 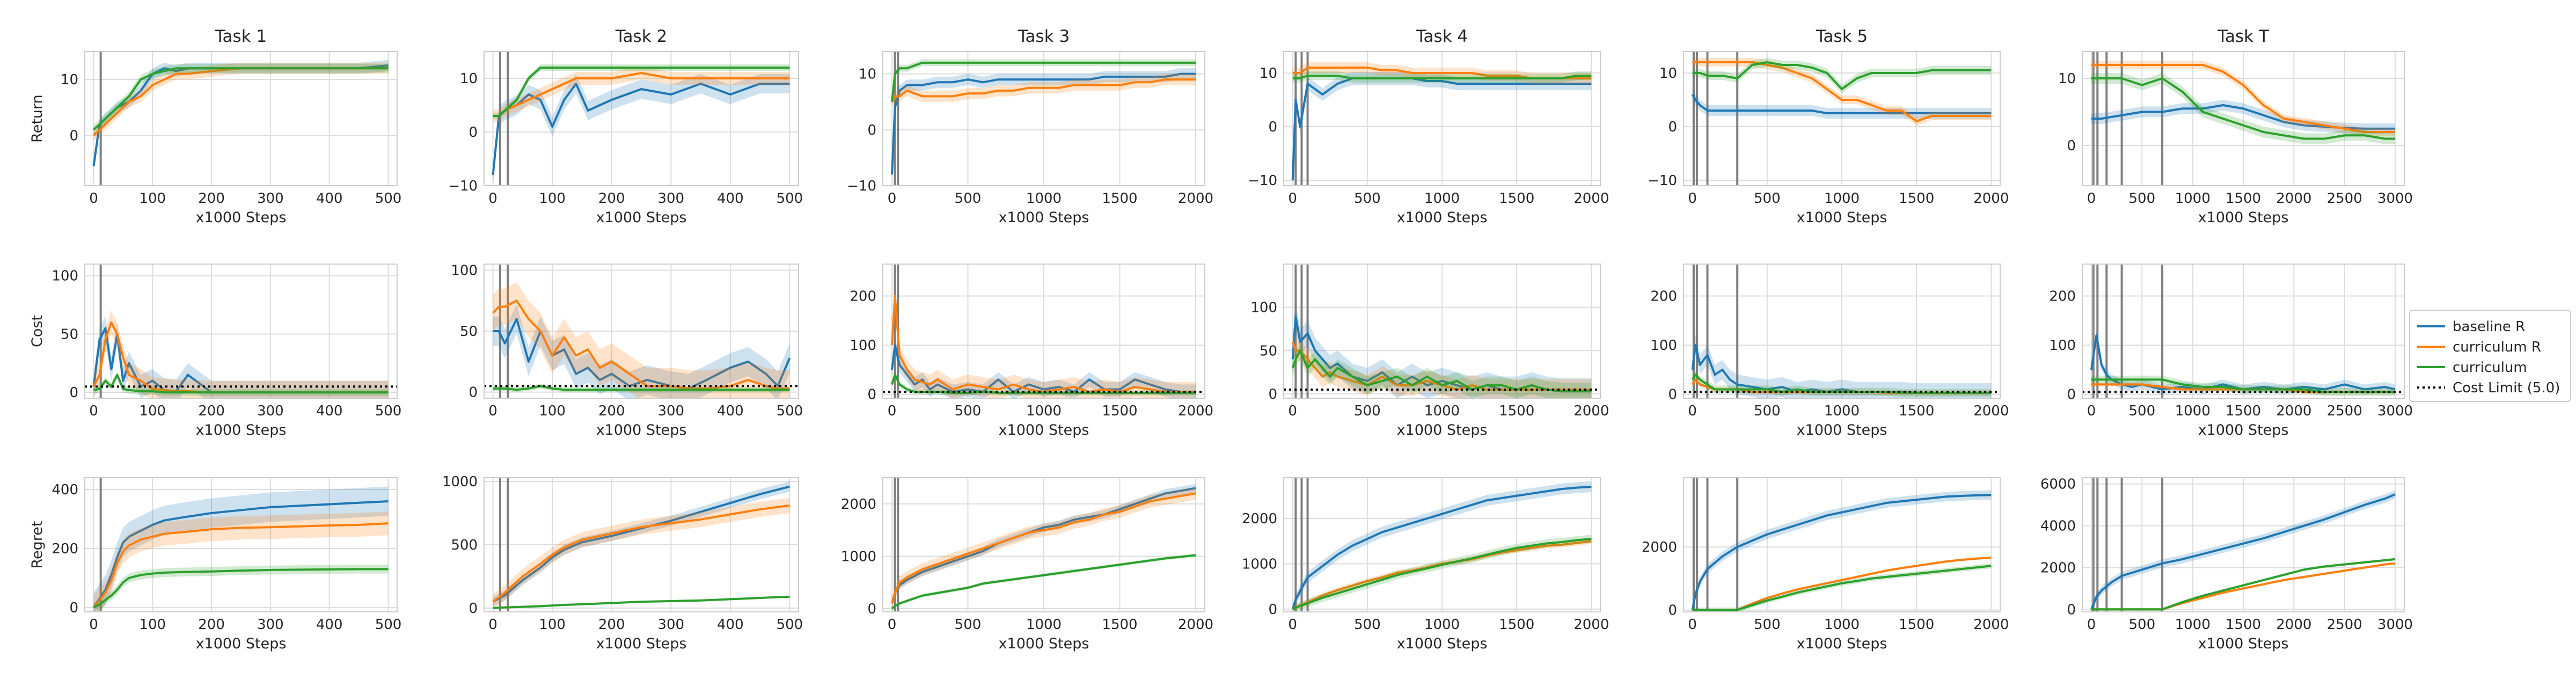 What do you see at coordinates (1268, 351) in the screenshot?
I see `y-tick-label: 50` at bounding box center [1268, 351].